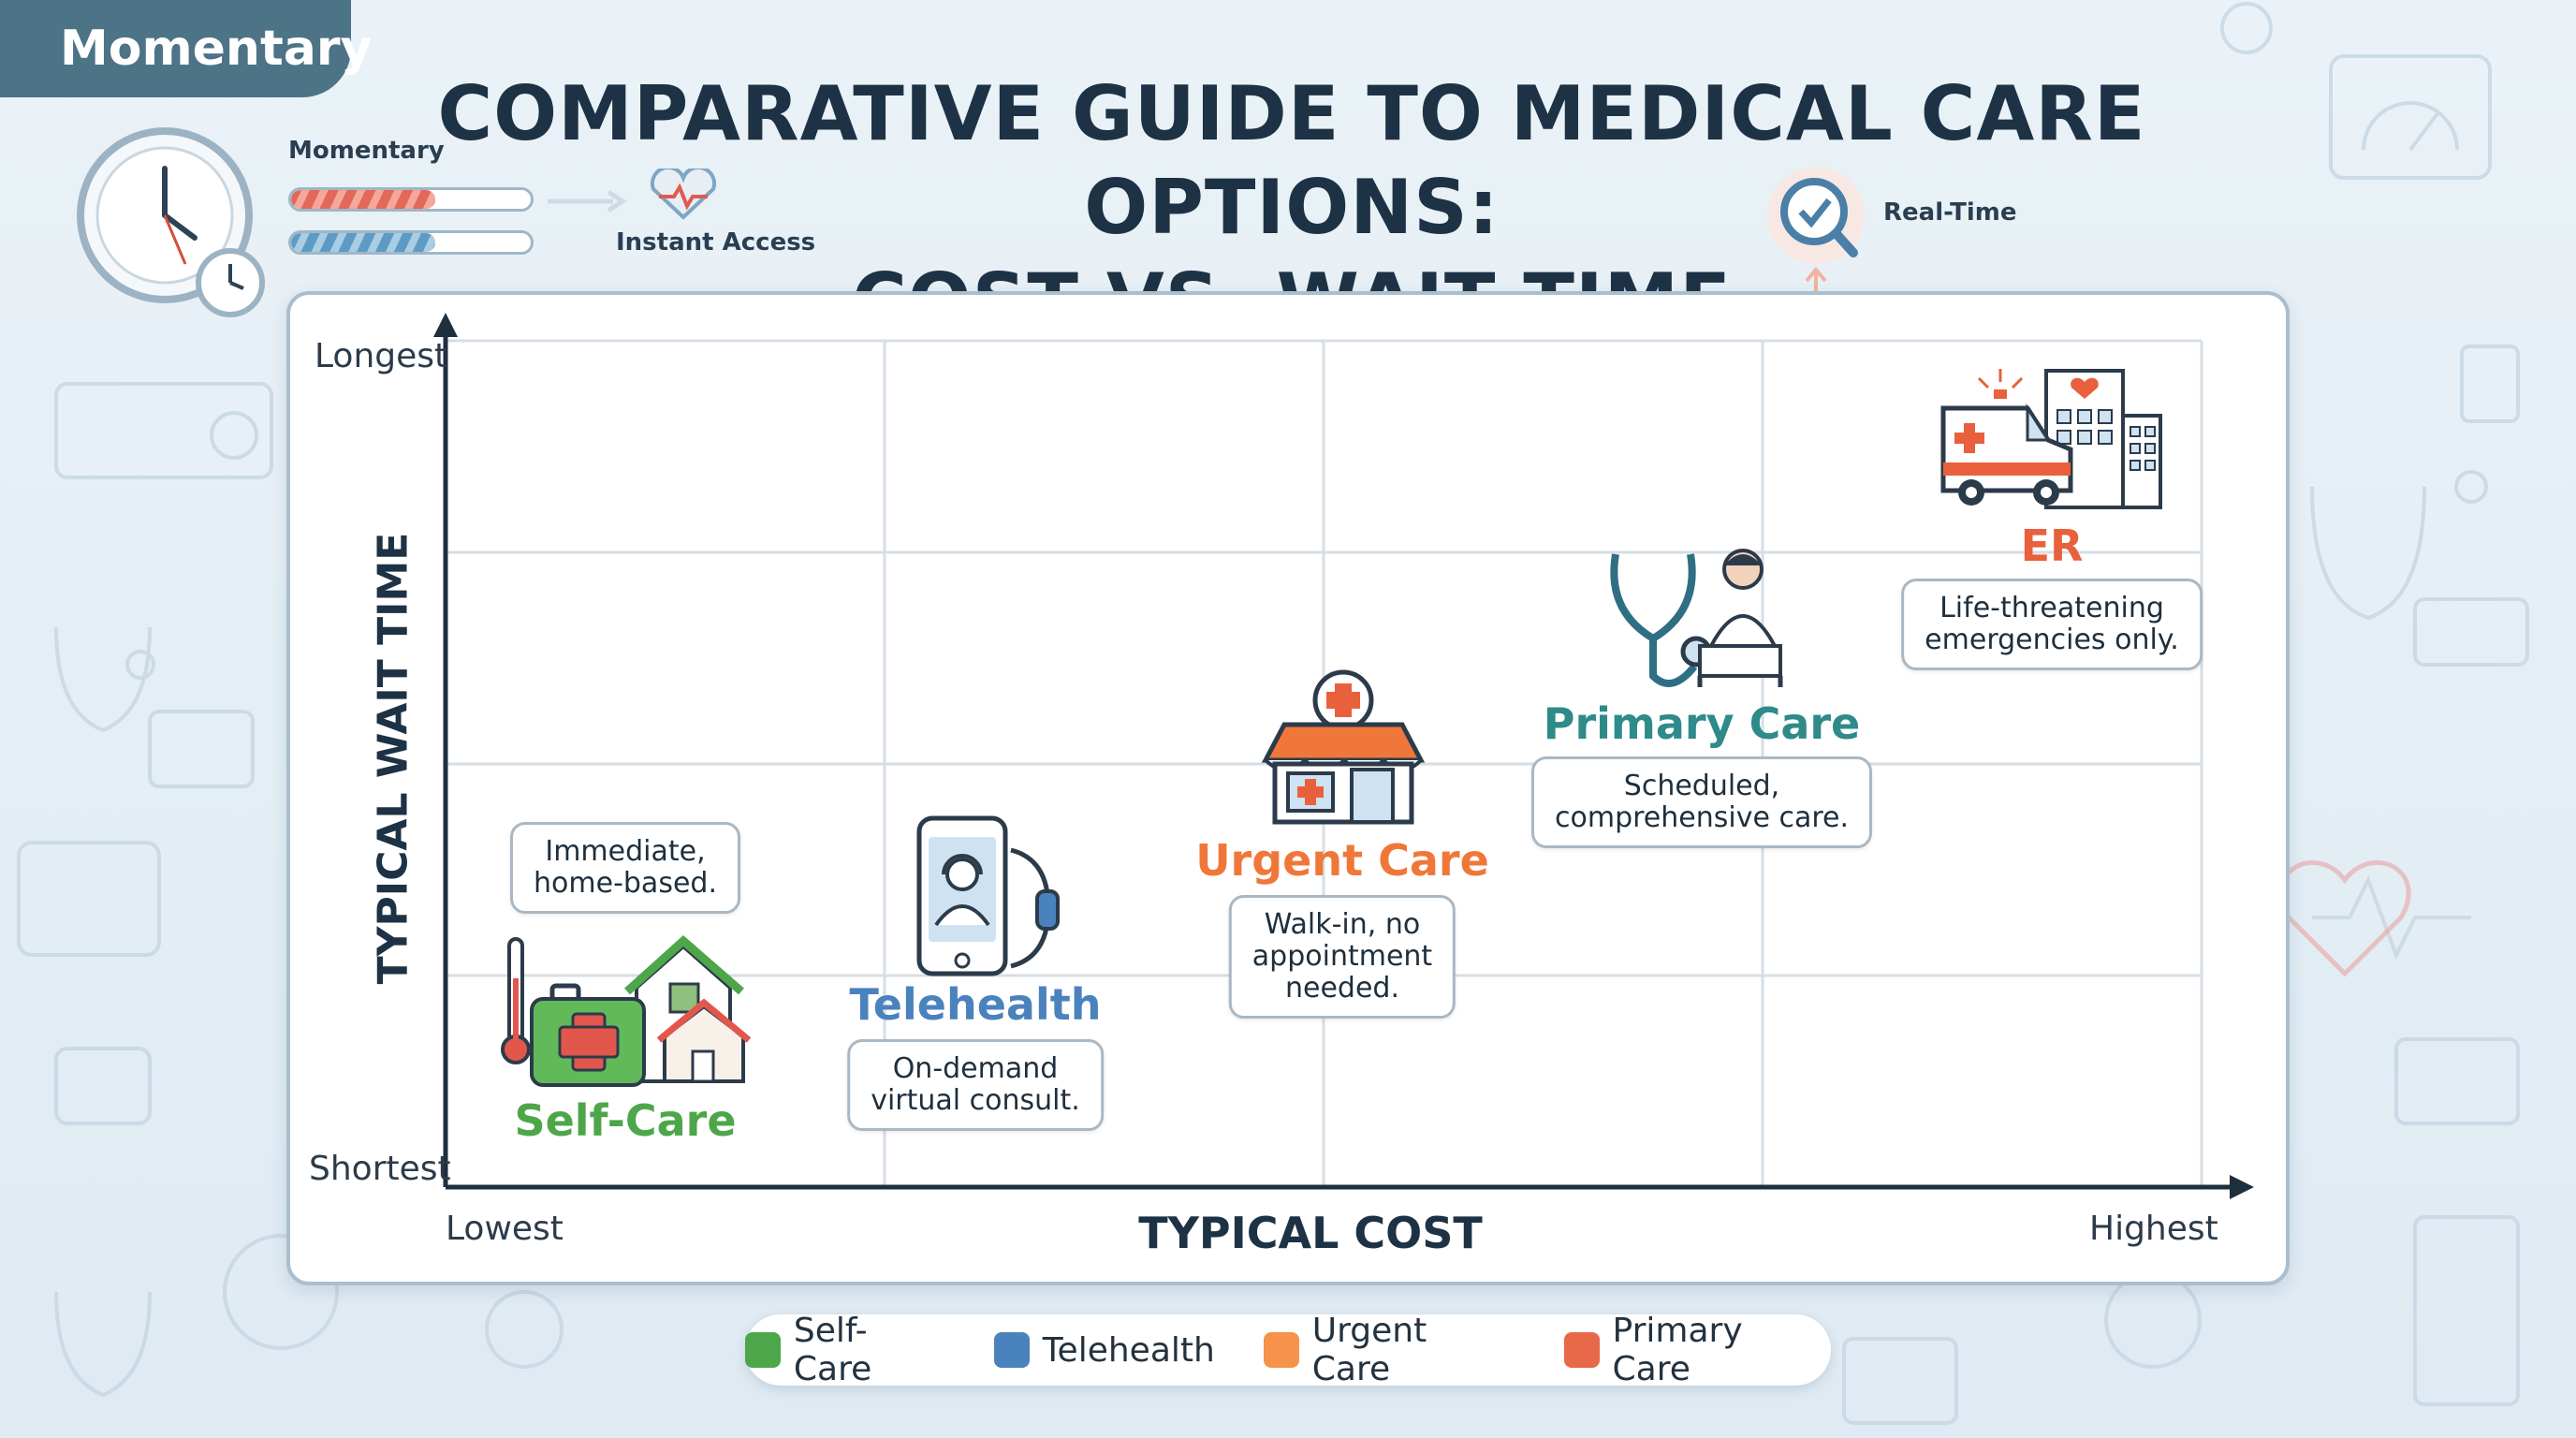 The width and height of the screenshot is (2576, 1438). I want to click on legend-label-telehealth: Telehealth, so click(1128, 1350).